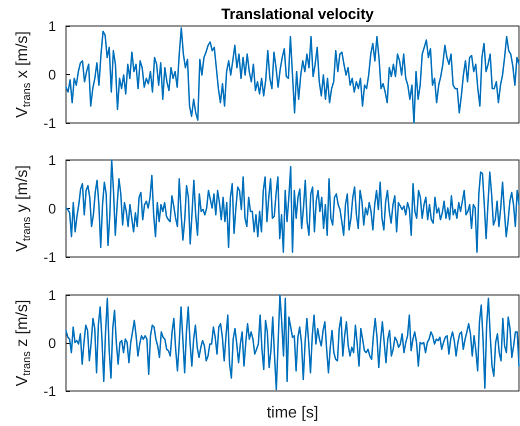 Image resolution: width=520 pixels, height=426 pixels. What do you see at coordinates (297, 14) in the screenshot?
I see `chart-title: Translational velocity` at bounding box center [297, 14].